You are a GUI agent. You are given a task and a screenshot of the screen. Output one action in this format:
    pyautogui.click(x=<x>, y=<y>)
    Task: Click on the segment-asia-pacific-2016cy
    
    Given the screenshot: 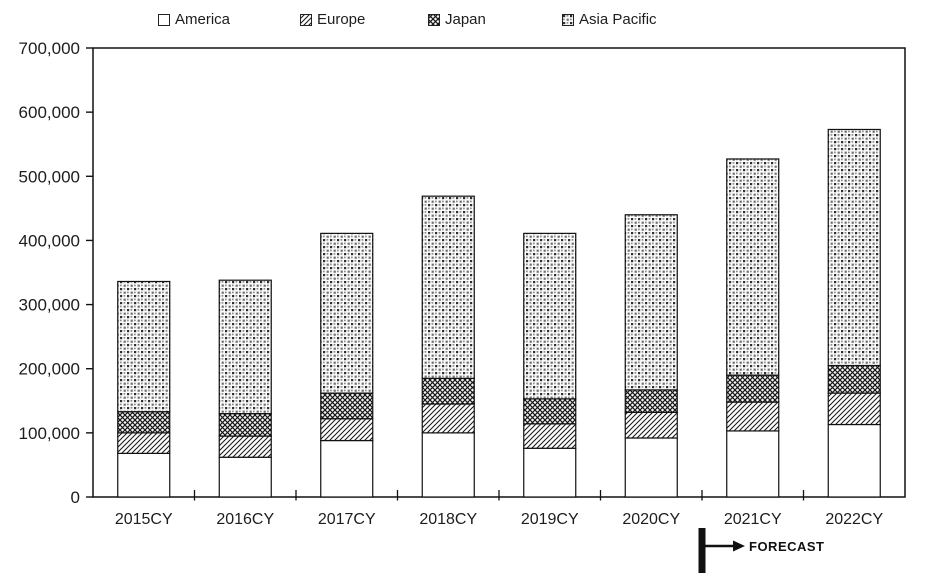 What is the action you would take?
    pyautogui.click(x=245, y=347)
    